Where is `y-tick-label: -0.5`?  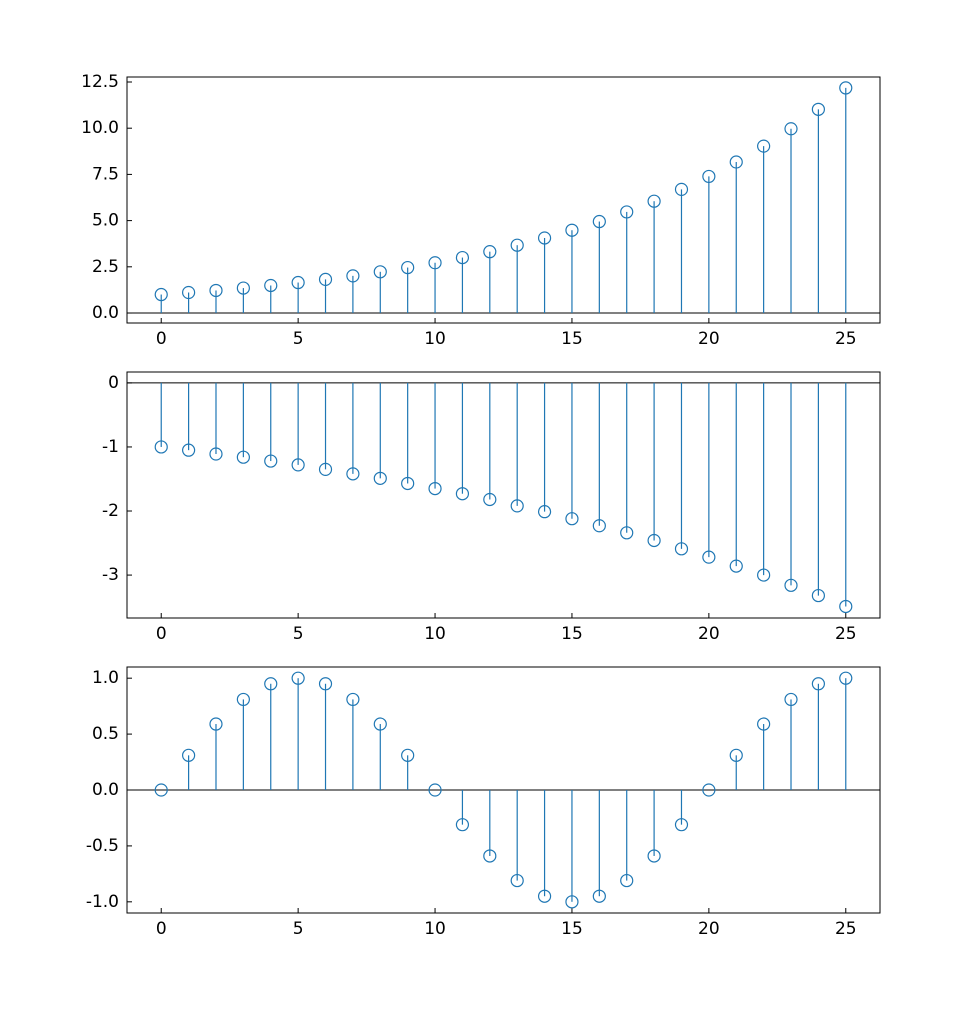 y-tick-label: -0.5 is located at coordinates (102, 846).